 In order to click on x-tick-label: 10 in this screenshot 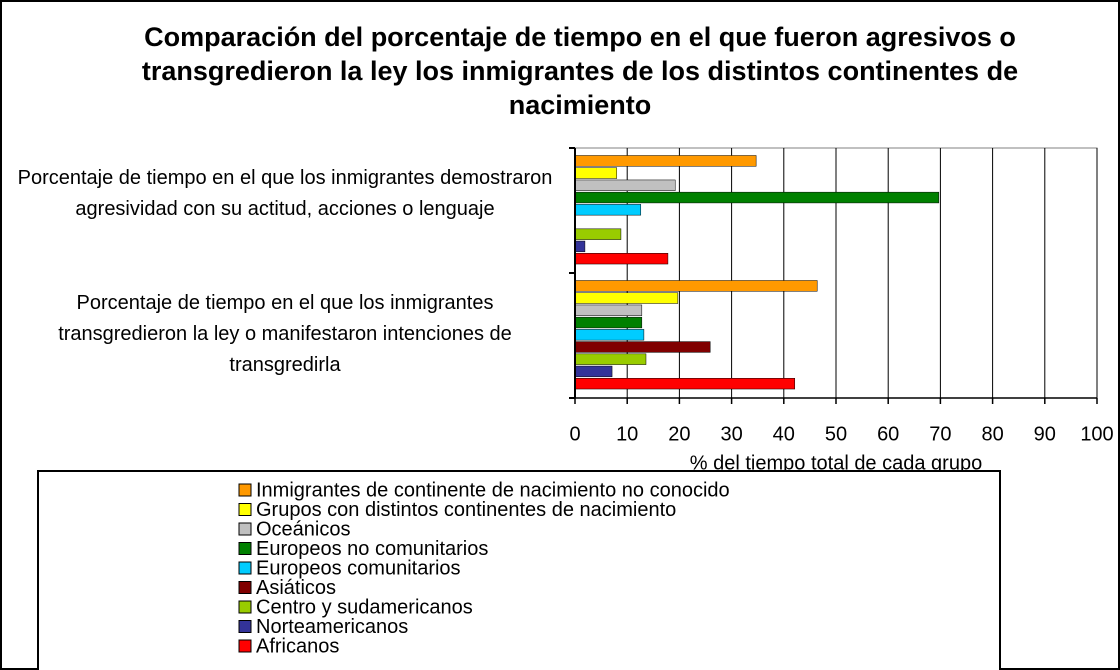, I will do `click(627, 434)`.